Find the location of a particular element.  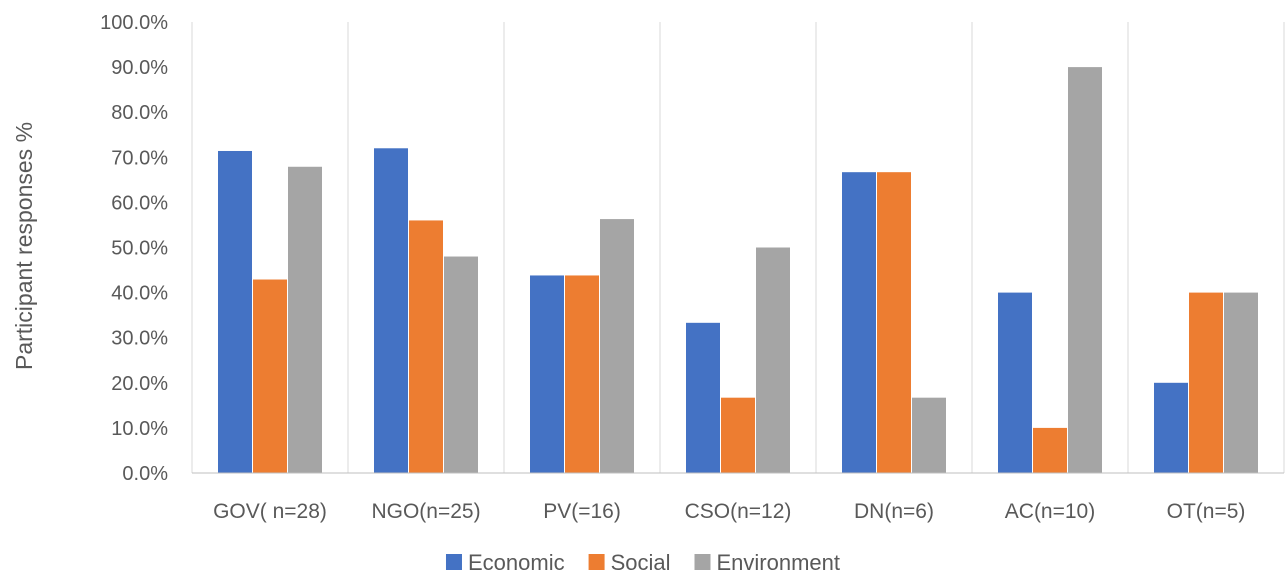

x-tick-label: NGO(n=25) is located at coordinates (425, 511).